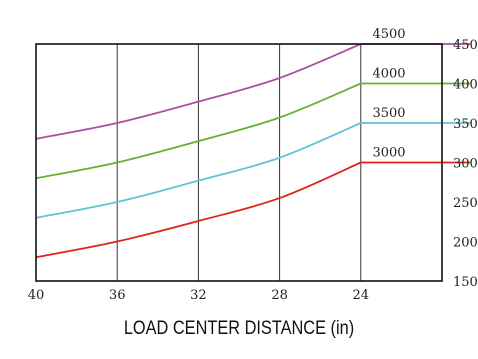  What do you see at coordinates (361, 295) in the screenshot?
I see `x-tick-label: 24` at bounding box center [361, 295].